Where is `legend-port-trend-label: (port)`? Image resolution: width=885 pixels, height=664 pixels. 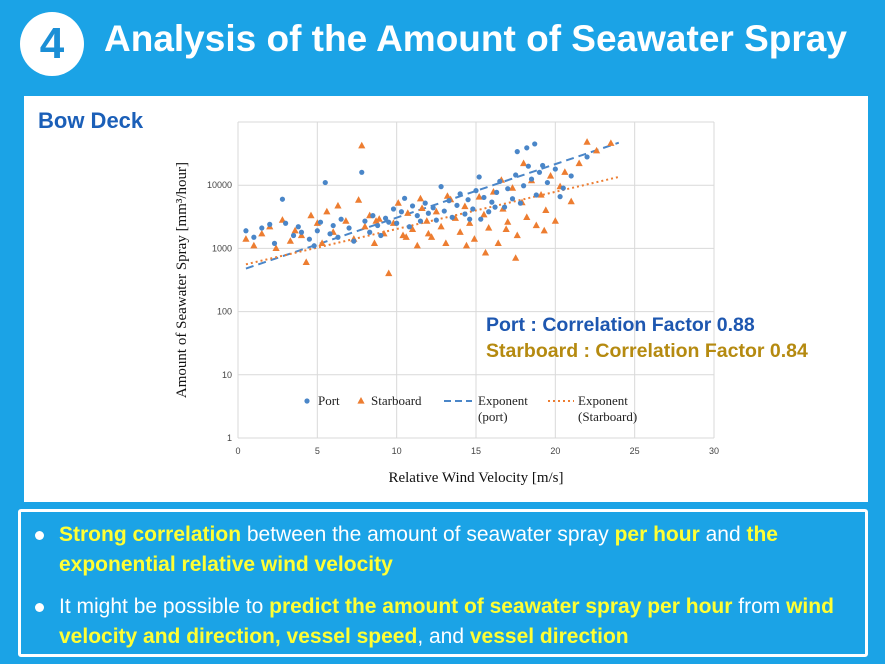
legend-port-trend-label: (port) is located at coordinates (493, 416).